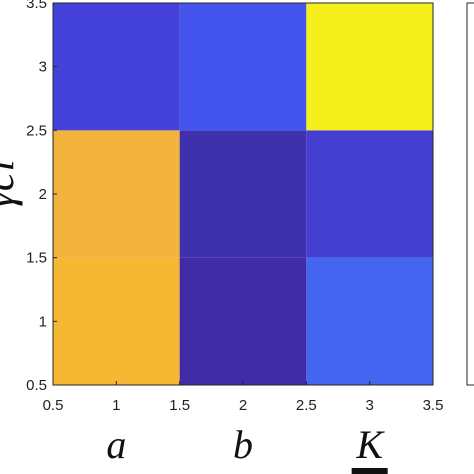 The height and width of the screenshot is (474, 474). I want to click on x-tick-label: 0.5, so click(53, 405).